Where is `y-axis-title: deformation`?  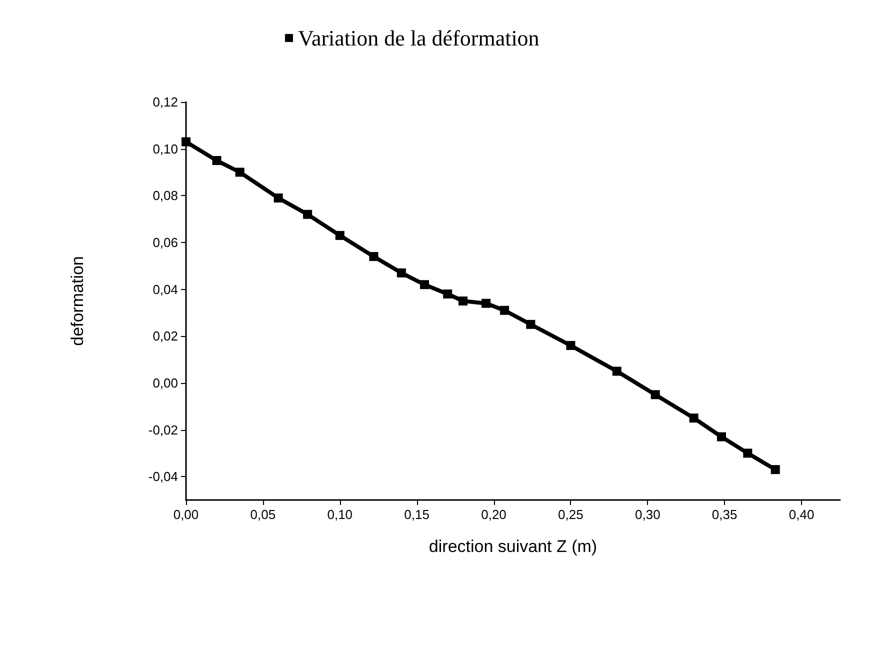
y-axis-title: deformation is located at coordinates (77, 301).